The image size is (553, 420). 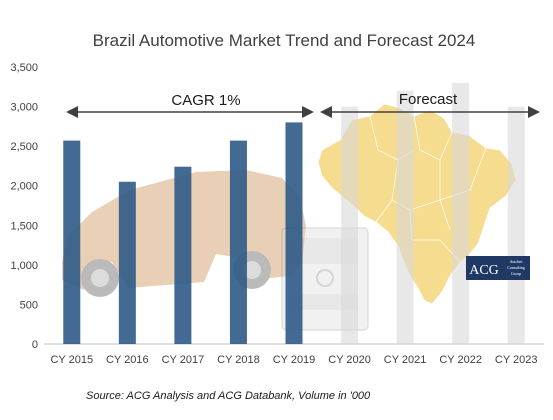 I want to click on y-tick-label: 3,000, so click(x=24, y=108).